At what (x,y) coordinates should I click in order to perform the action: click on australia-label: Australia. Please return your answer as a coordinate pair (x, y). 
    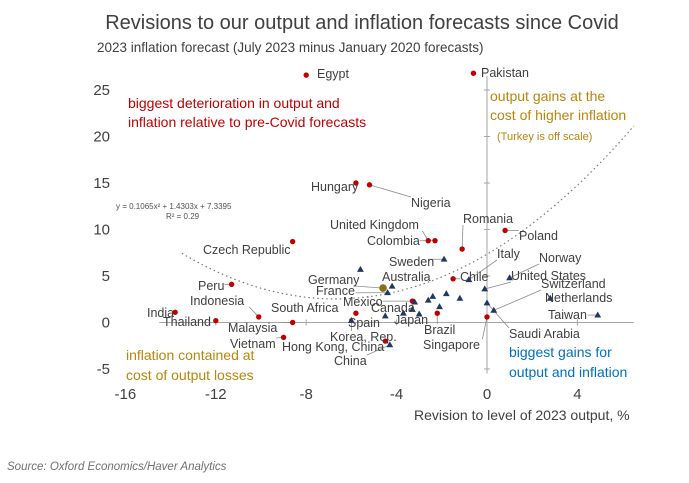
    Looking at the image, I should click on (406, 277).